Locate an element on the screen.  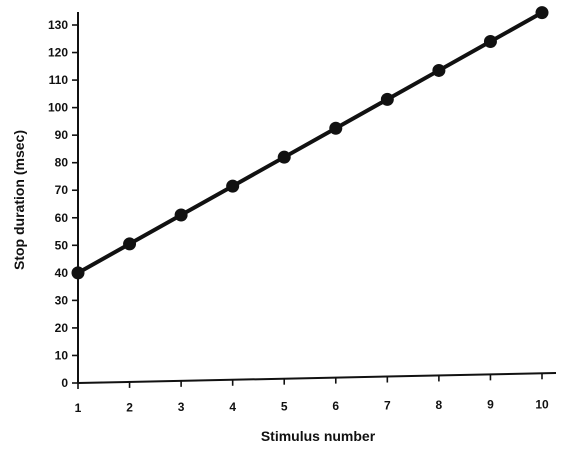
x-tick-label: 7 is located at coordinates (387, 406).